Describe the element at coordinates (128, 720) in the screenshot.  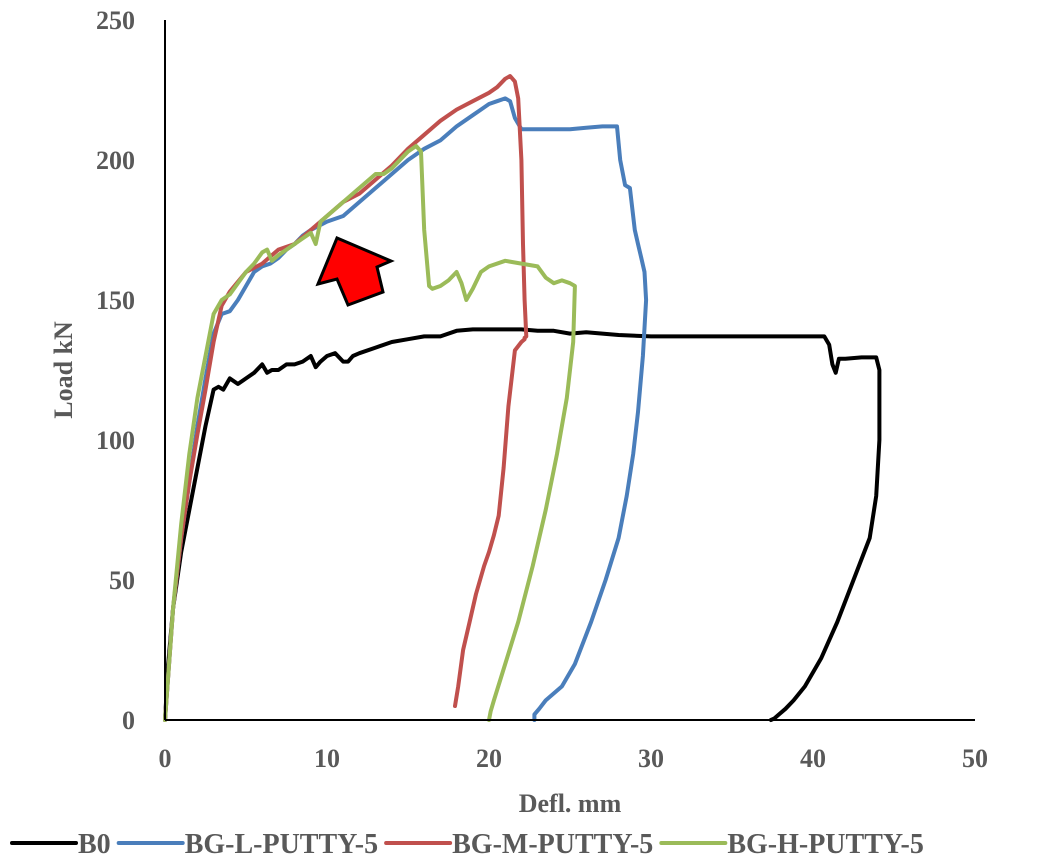
I see `y-tick-label: 0` at that location.